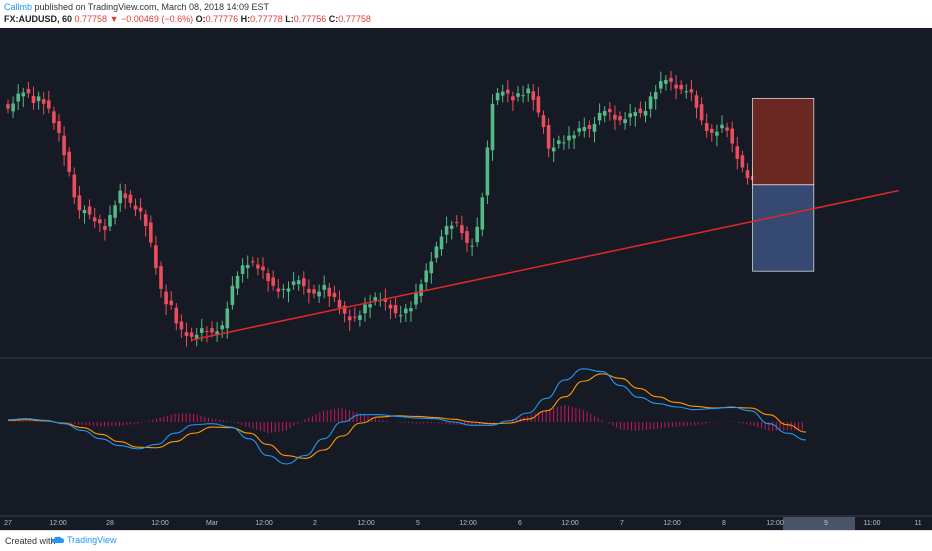 The height and width of the screenshot is (551, 932). I want to click on time-axis-label: 8, so click(724, 523).